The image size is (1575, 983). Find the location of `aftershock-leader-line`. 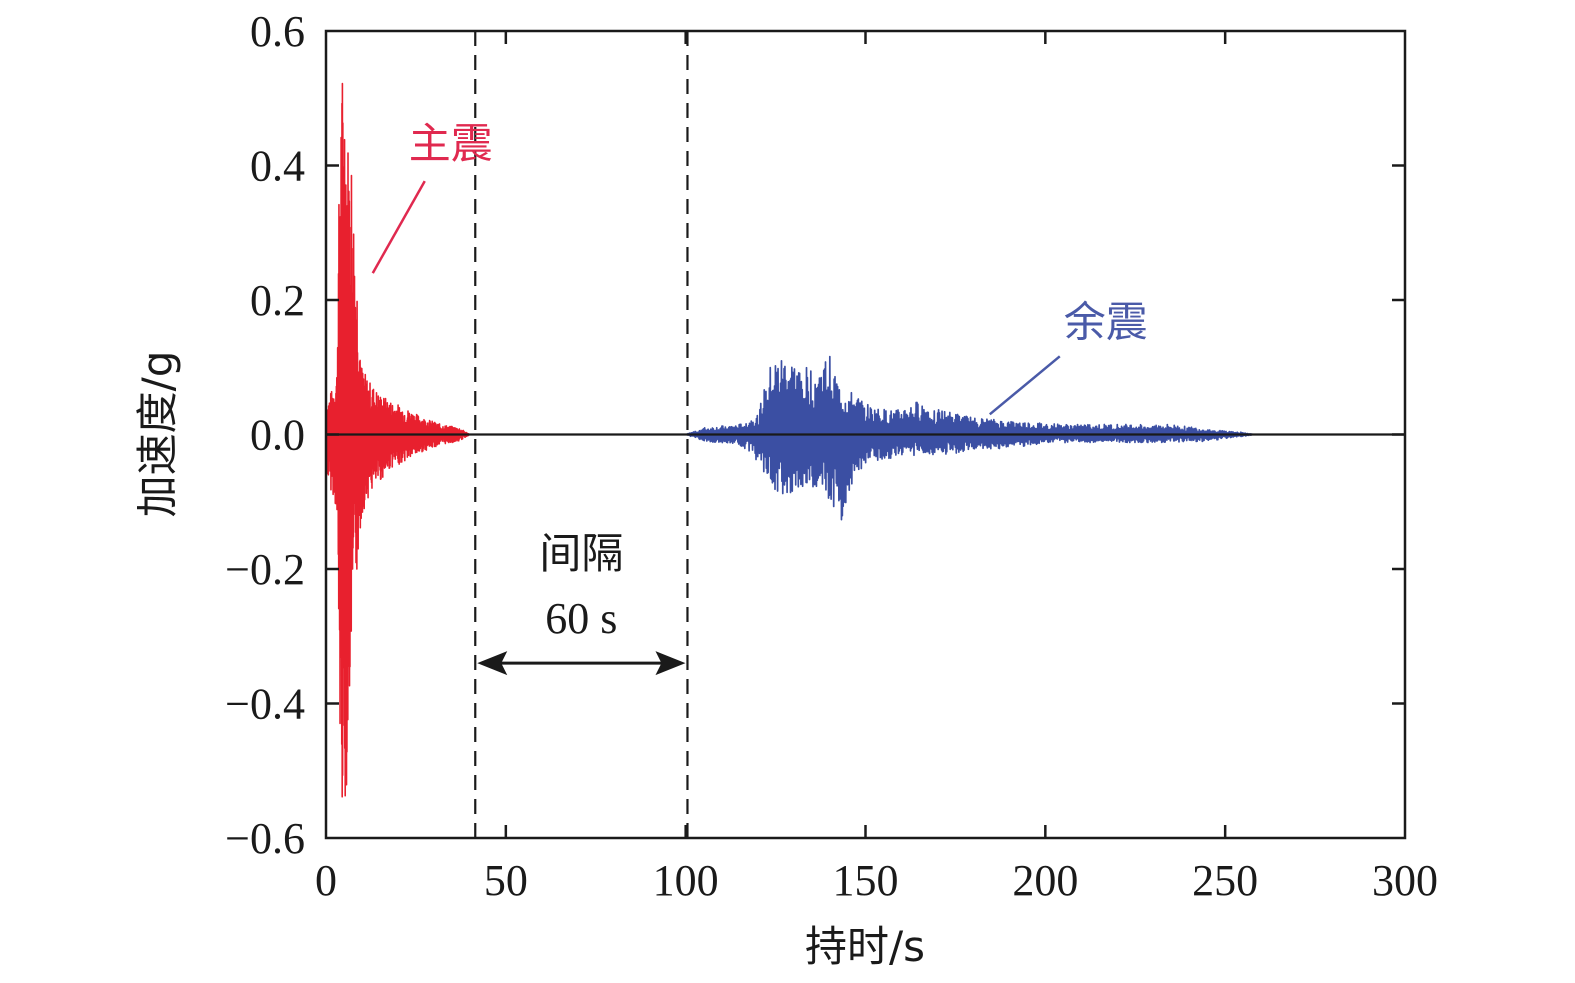

aftershock-leader-line is located at coordinates (1024, 385).